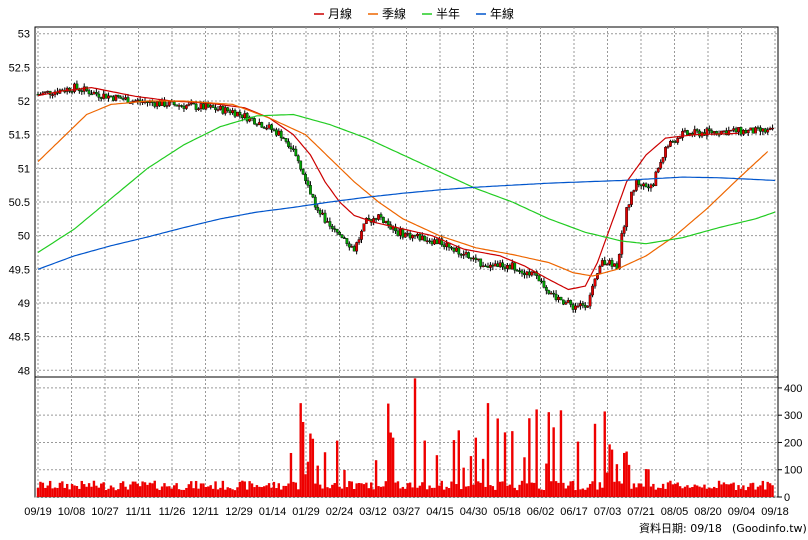 The image size is (808, 540). What do you see at coordinates (24, 169) in the screenshot?
I see `price-tick-label: 51` at bounding box center [24, 169].